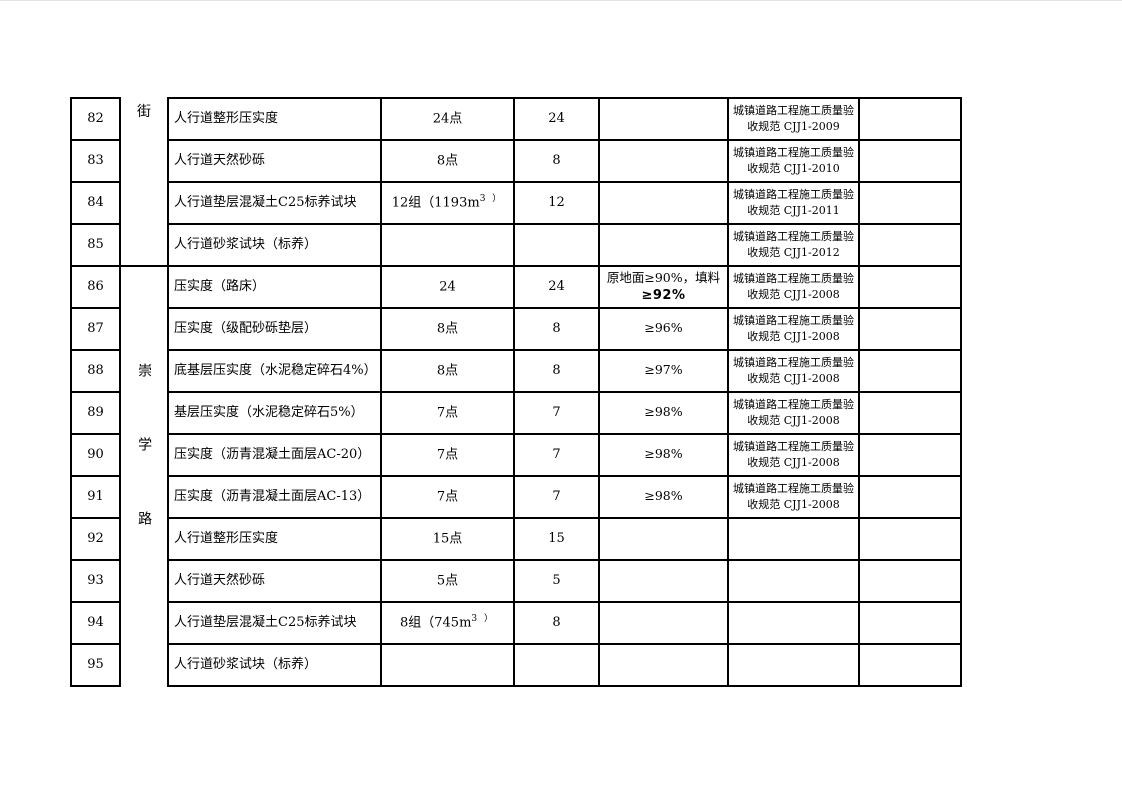  Describe the element at coordinates (663, 277) in the screenshot. I see `requirement-text: 原地面≥90%，填料` at that location.